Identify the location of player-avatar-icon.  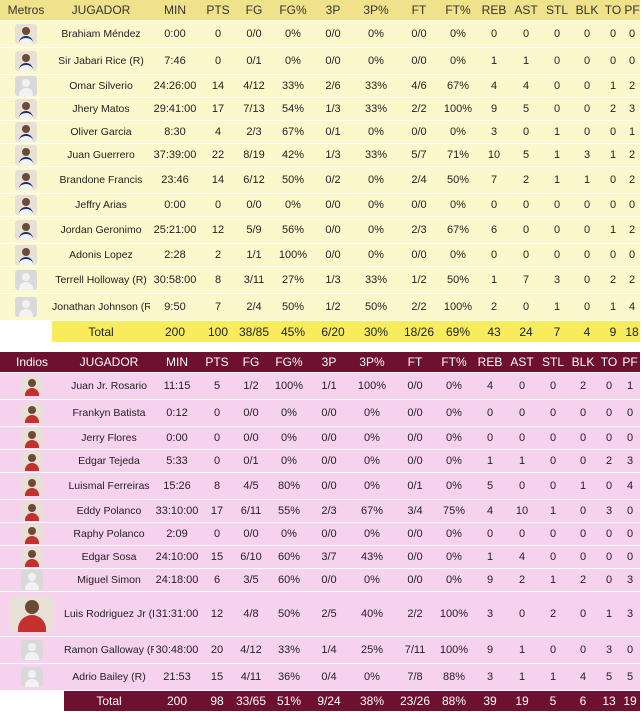
(26, 255).